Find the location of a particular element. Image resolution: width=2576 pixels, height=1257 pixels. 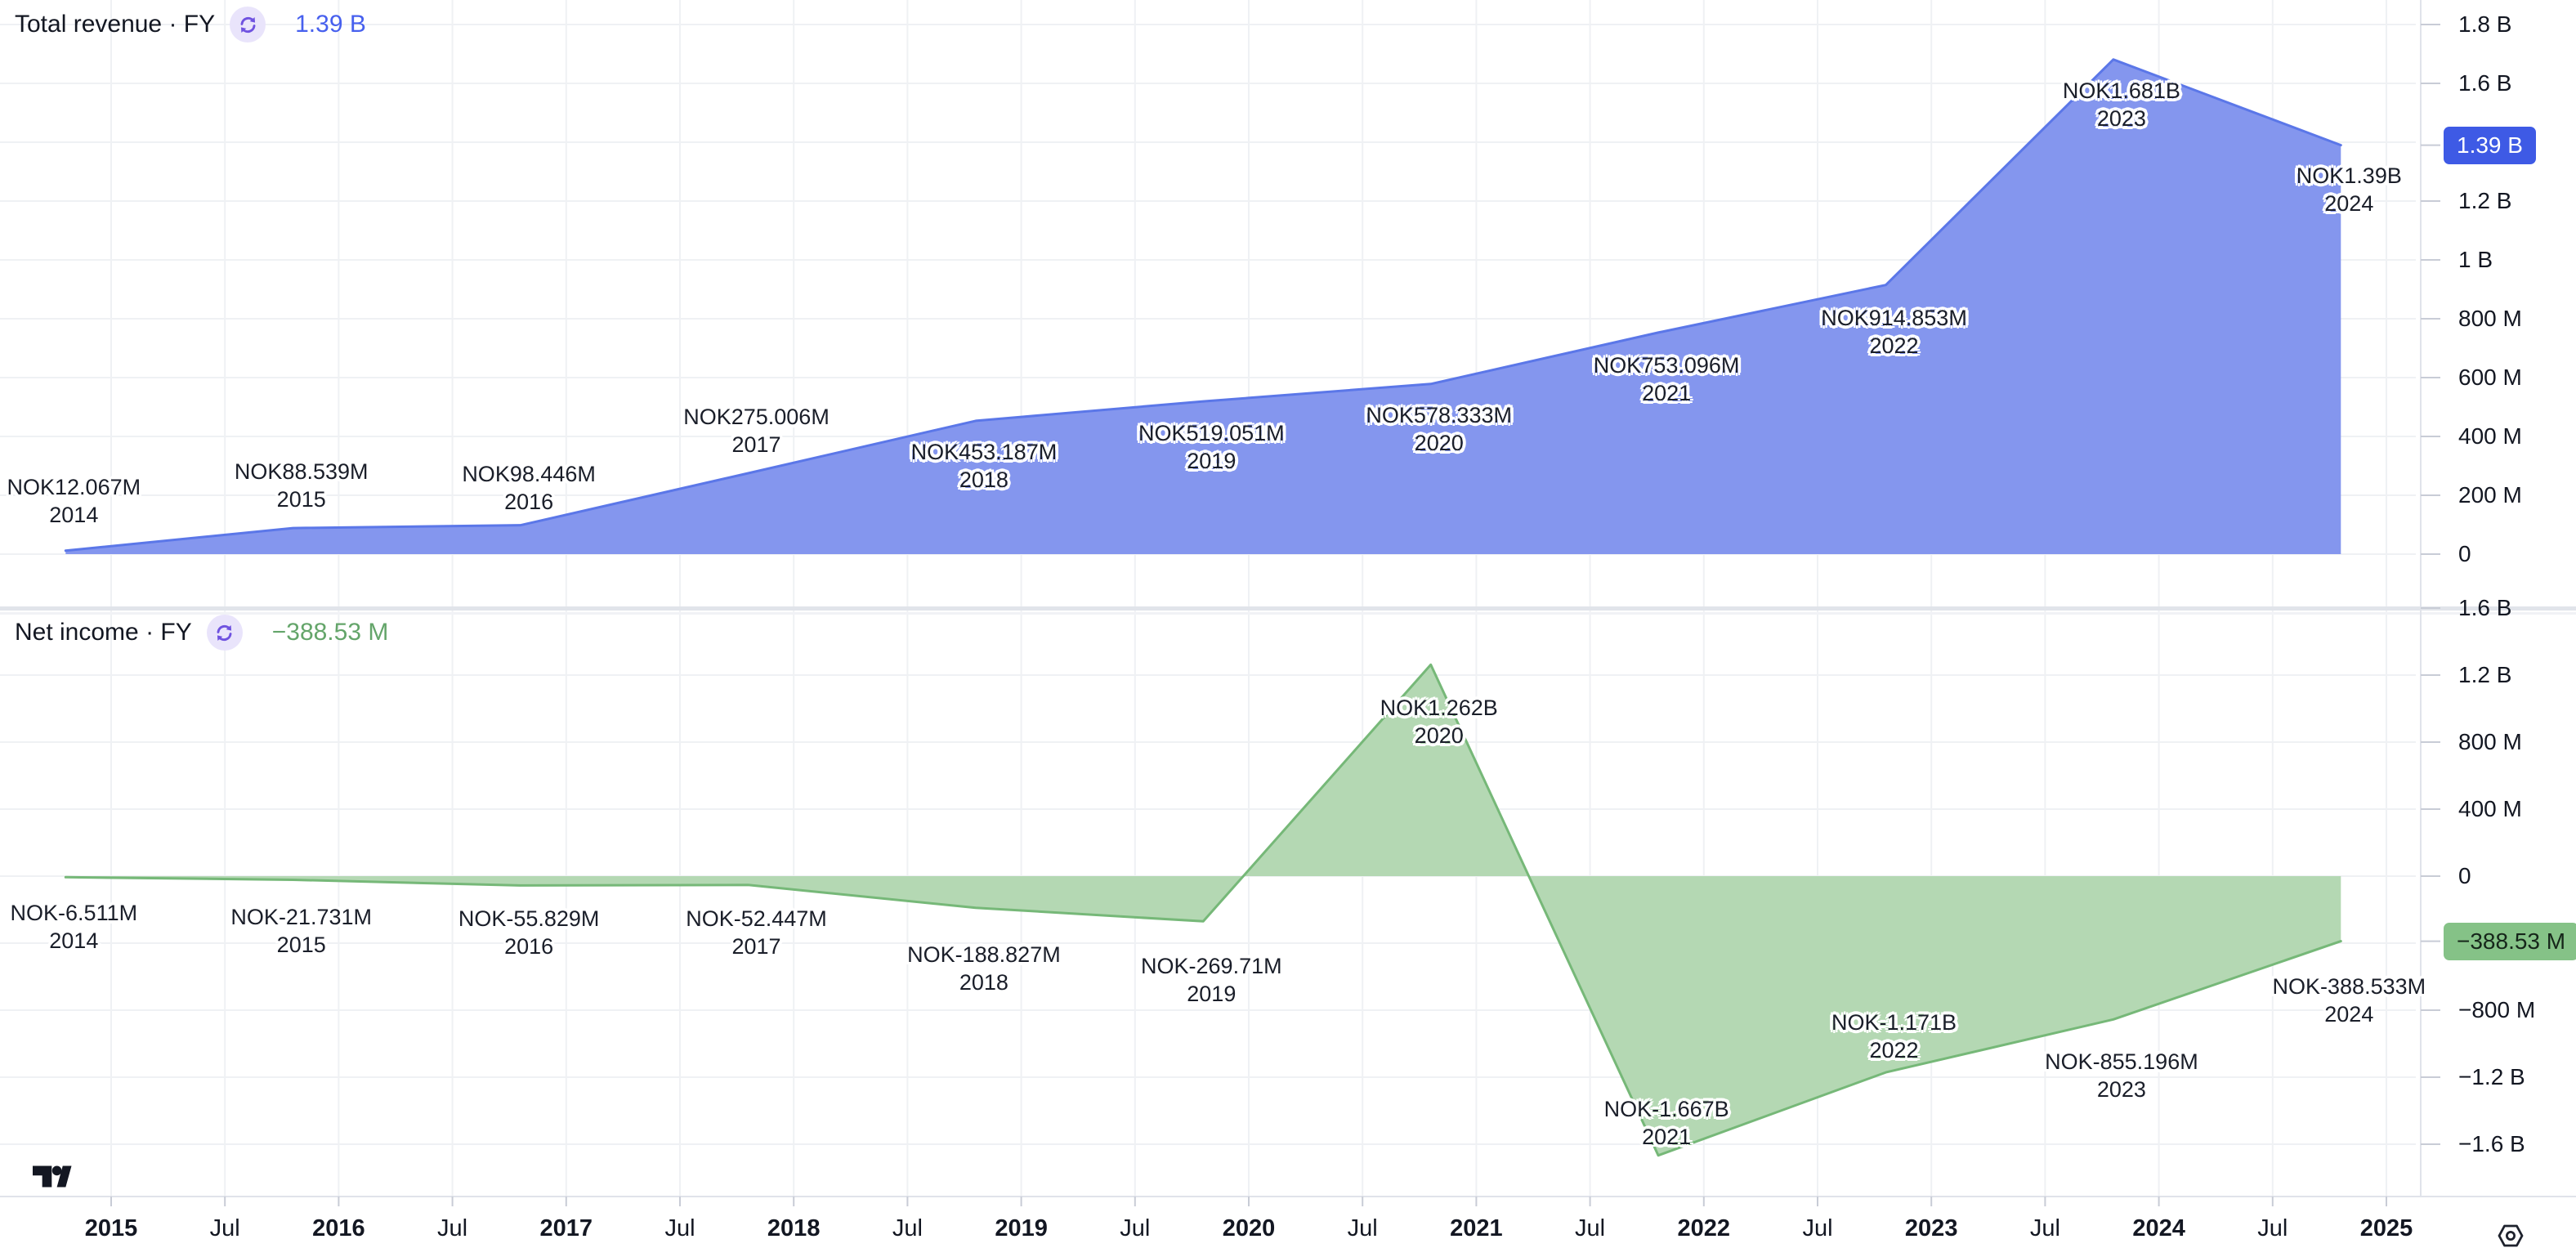

y-axis-tick: −1.2 B is located at coordinates (2491, 1077).